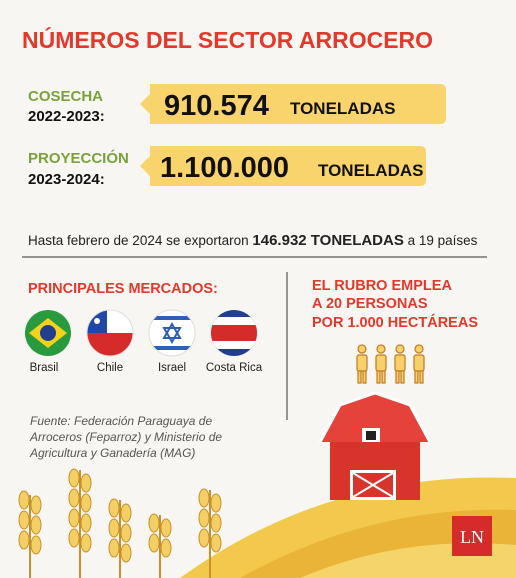  I want to click on stat-label: PROYECCIÓN, so click(78, 158).